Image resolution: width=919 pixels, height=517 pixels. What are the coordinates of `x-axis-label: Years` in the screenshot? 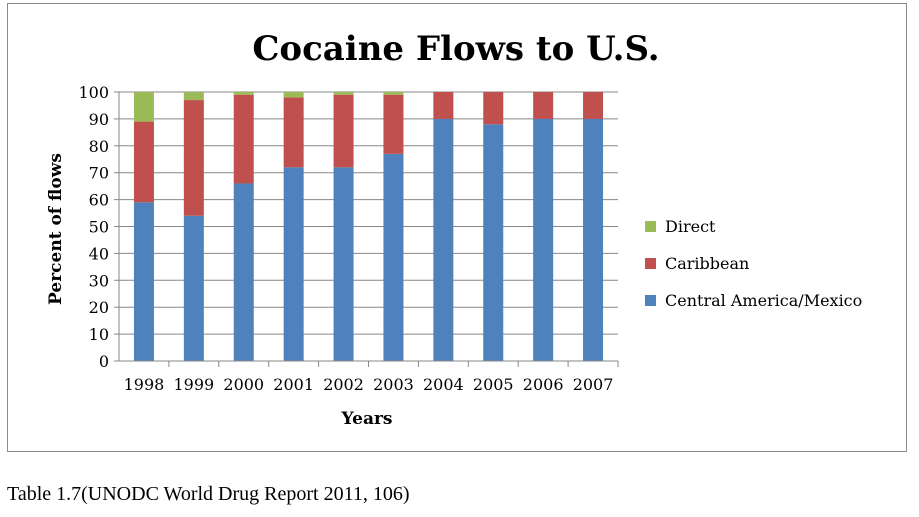 It's located at (366, 419).